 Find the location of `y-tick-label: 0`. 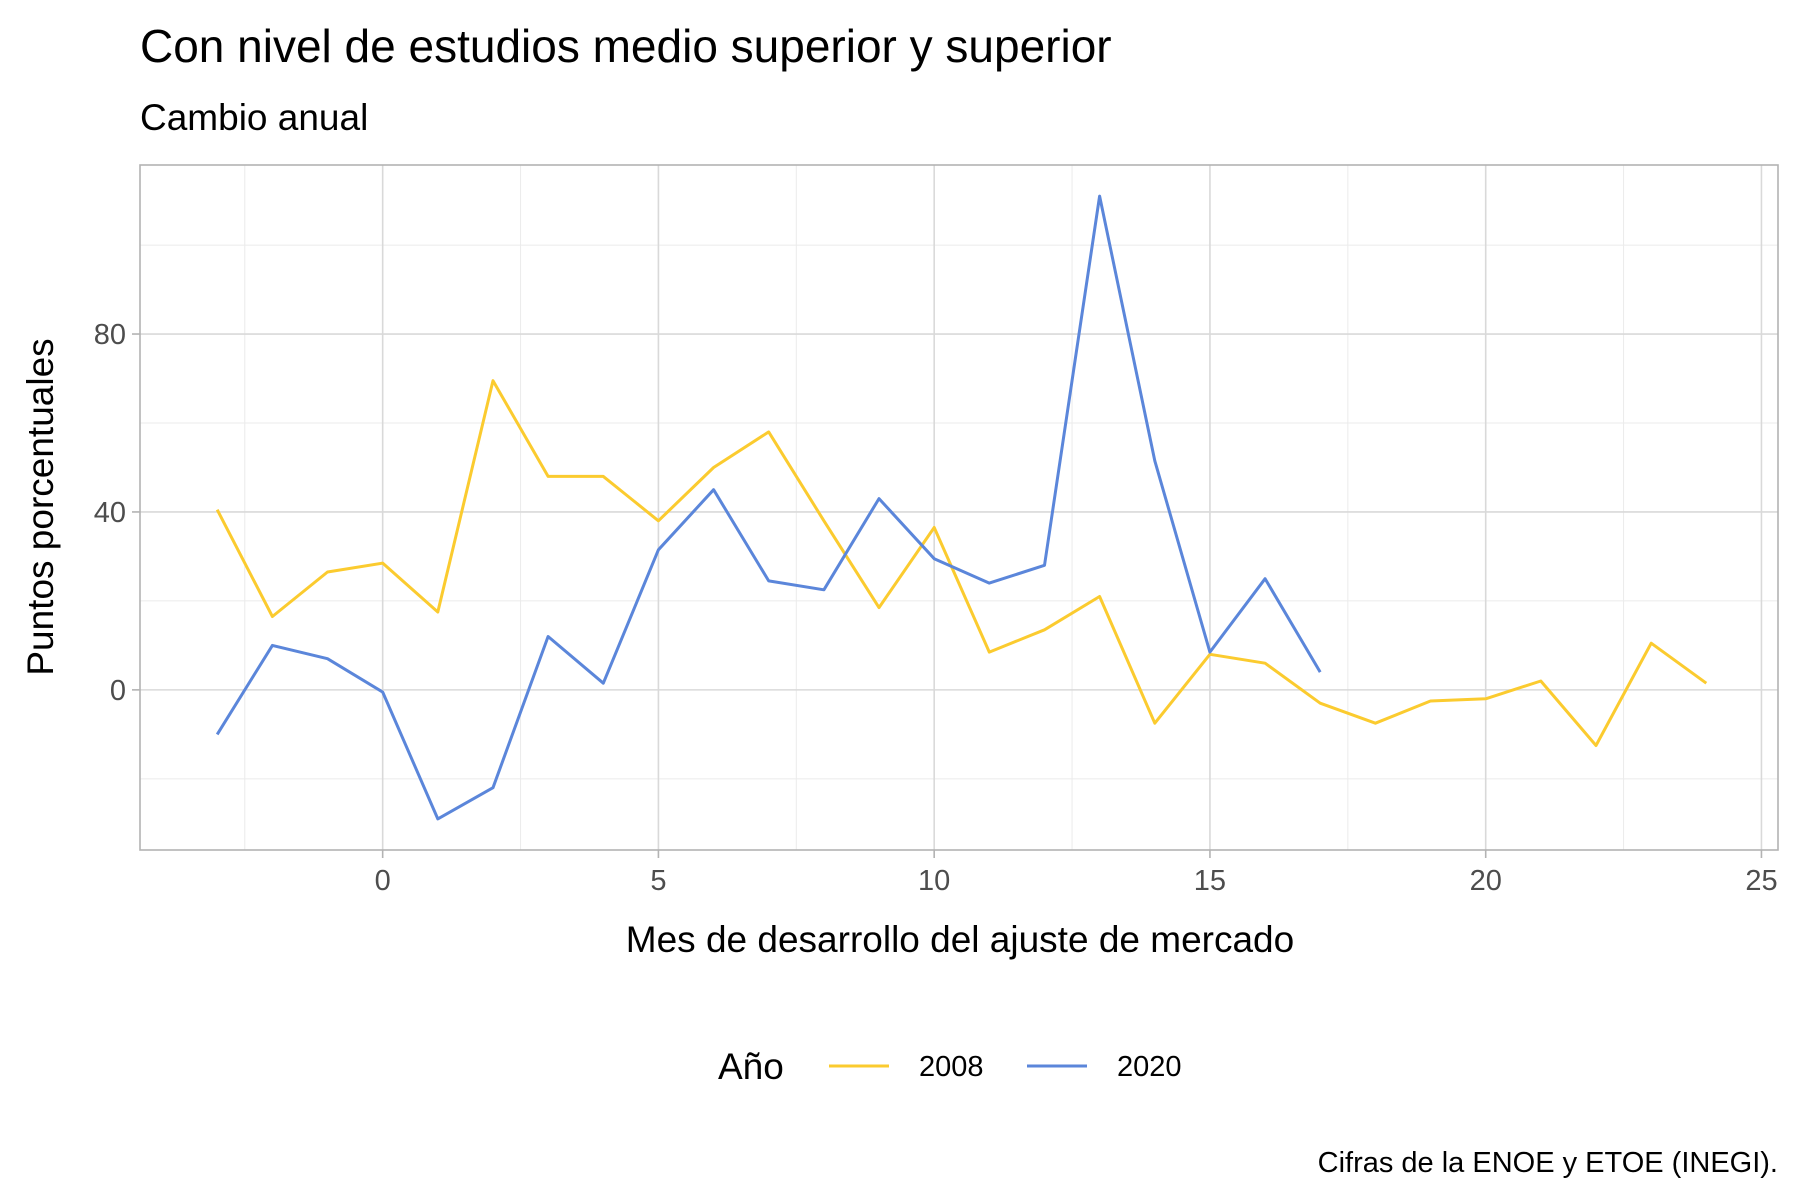

y-tick-label: 0 is located at coordinates (118, 691).